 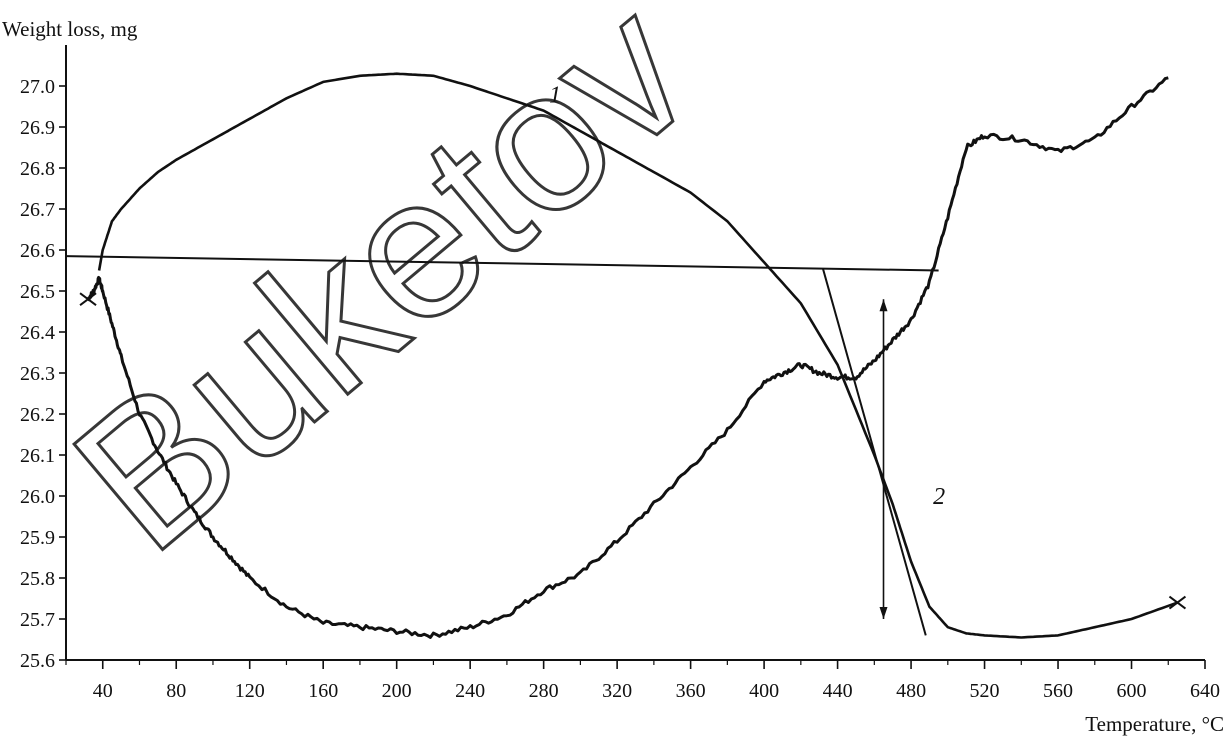 I want to click on x-tick-label: 480, so click(x=911, y=691).